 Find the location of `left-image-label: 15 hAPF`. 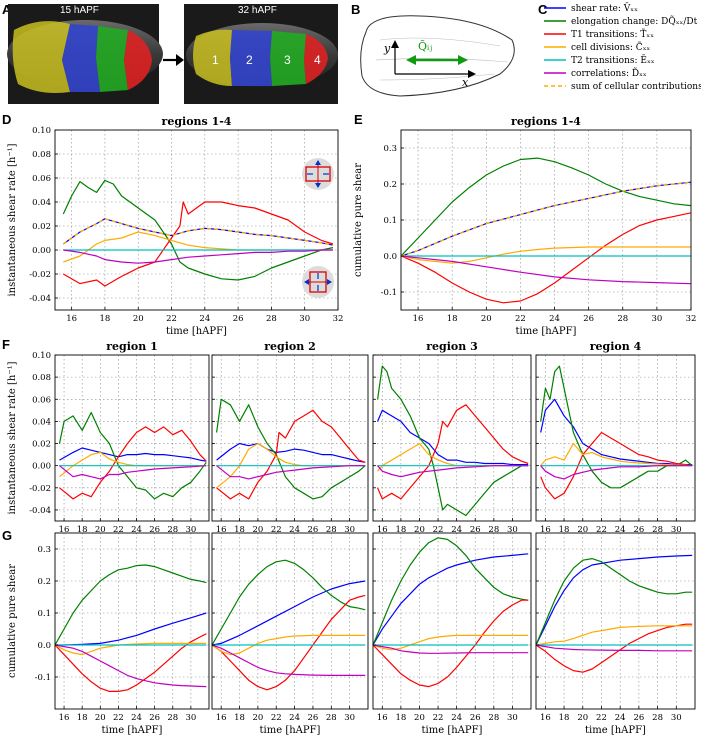

left-image-label: 15 hAPF is located at coordinates (79, 10).